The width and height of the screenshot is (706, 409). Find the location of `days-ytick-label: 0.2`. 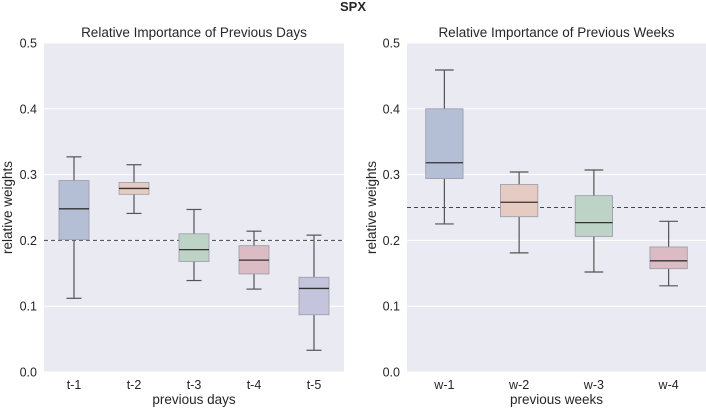

days-ytick-label: 0.2 is located at coordinates (28, 241).